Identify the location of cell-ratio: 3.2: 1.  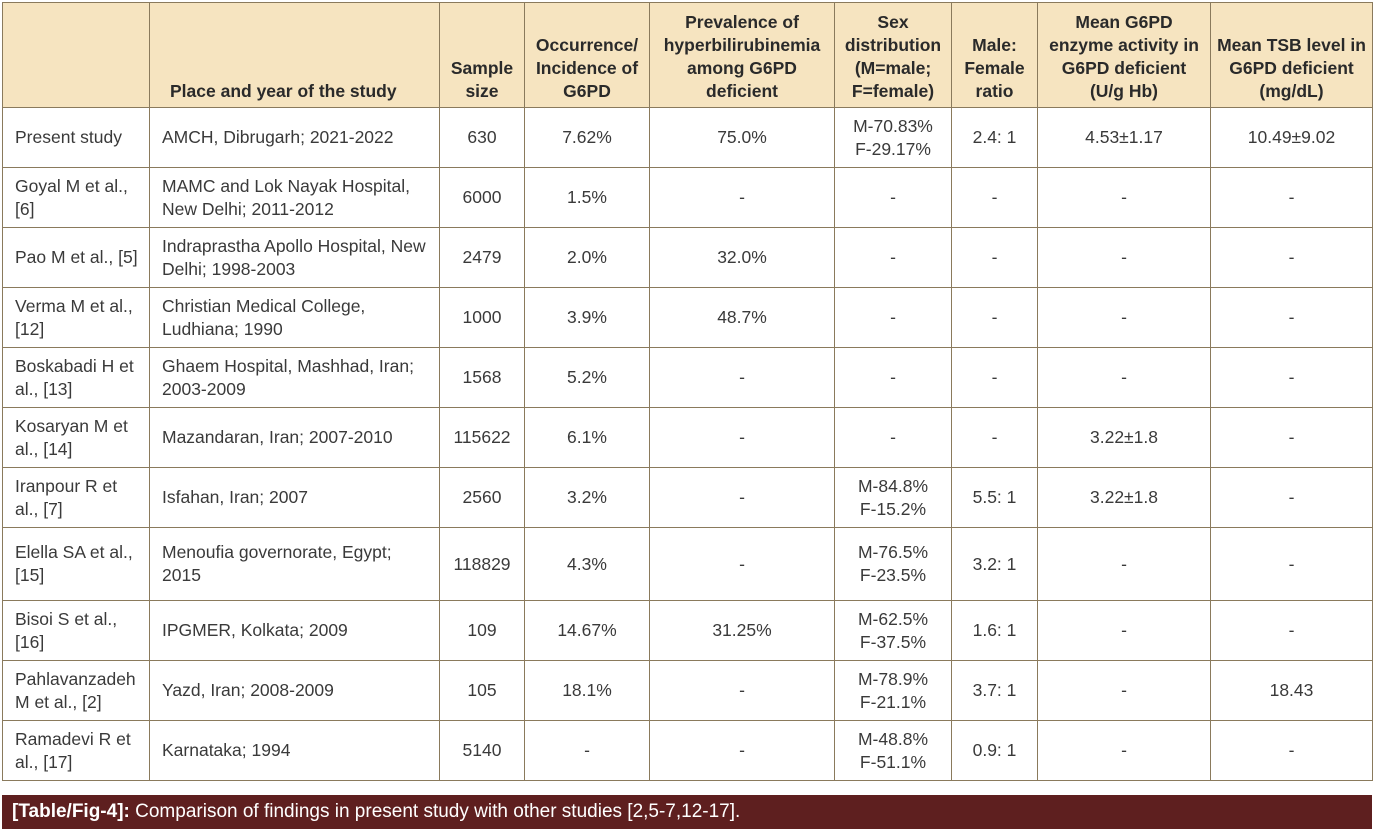
(994, 564).